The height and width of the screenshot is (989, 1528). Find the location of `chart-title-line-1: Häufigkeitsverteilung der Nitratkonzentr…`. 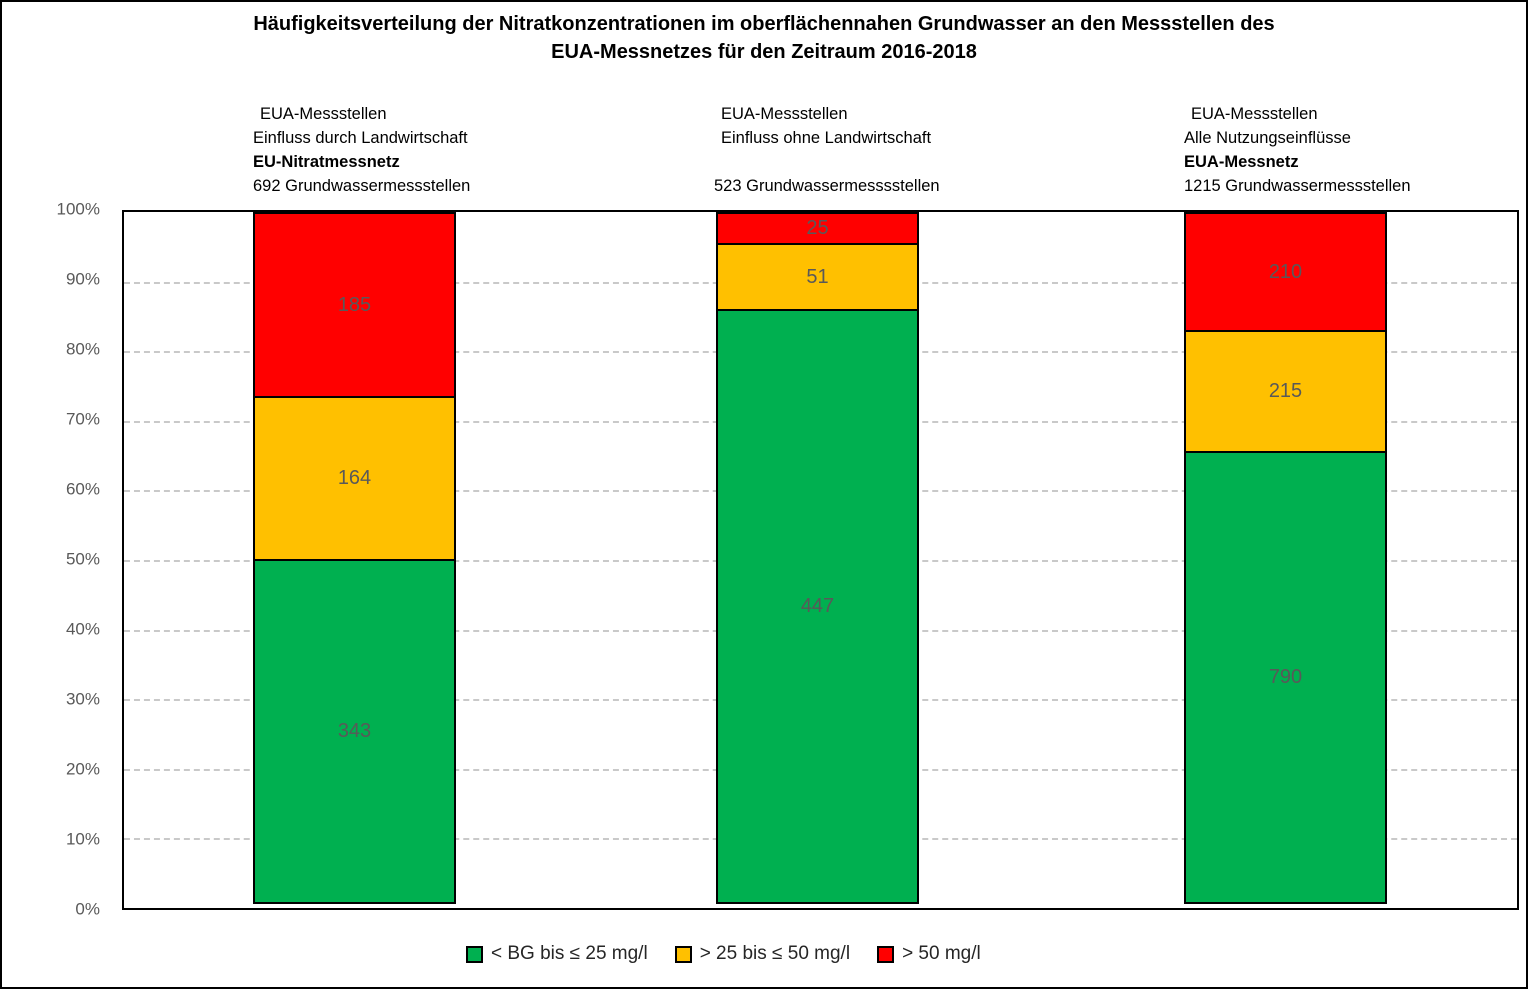

chart-title-line-1: Häufigkeitsverteilung der Nitratkonzentr… is located at coordinates (764, 24).